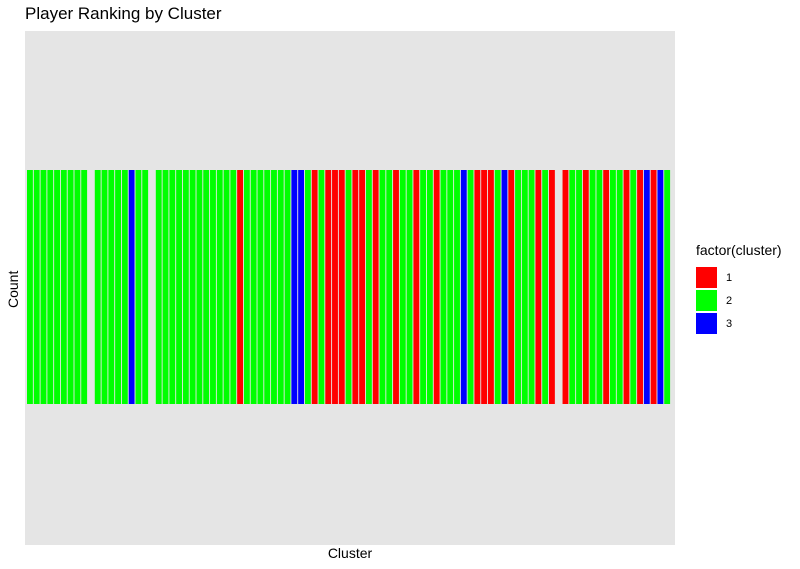 The height and width of the screenshot is (569, 800). Describe the element at coordinates (729, 277) in the screenshot. I see `legend-label-1: 1` at that location.